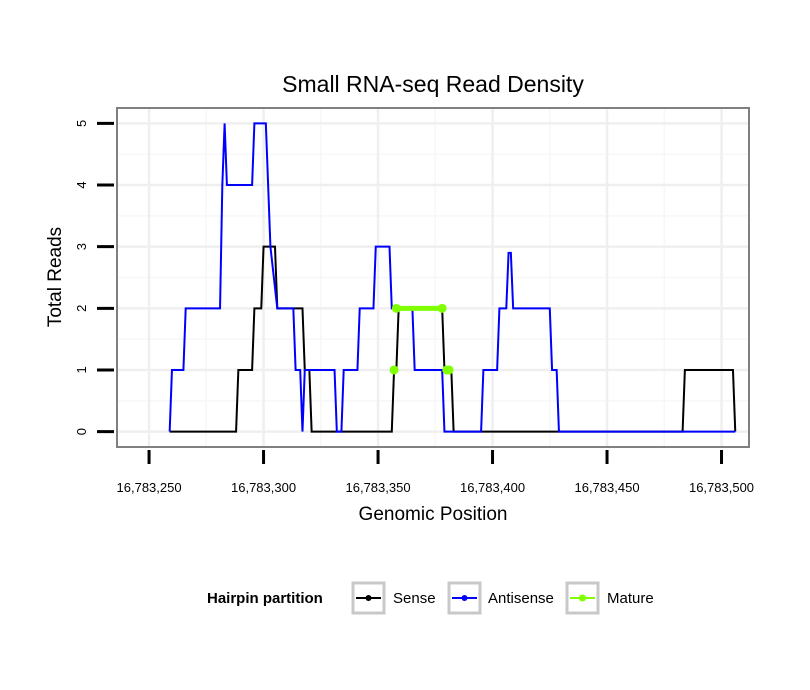  What do you see at coordinates (81, 246) in the screenshot?
I see `y-tick-label: 3` at bounding box center [81, 246].